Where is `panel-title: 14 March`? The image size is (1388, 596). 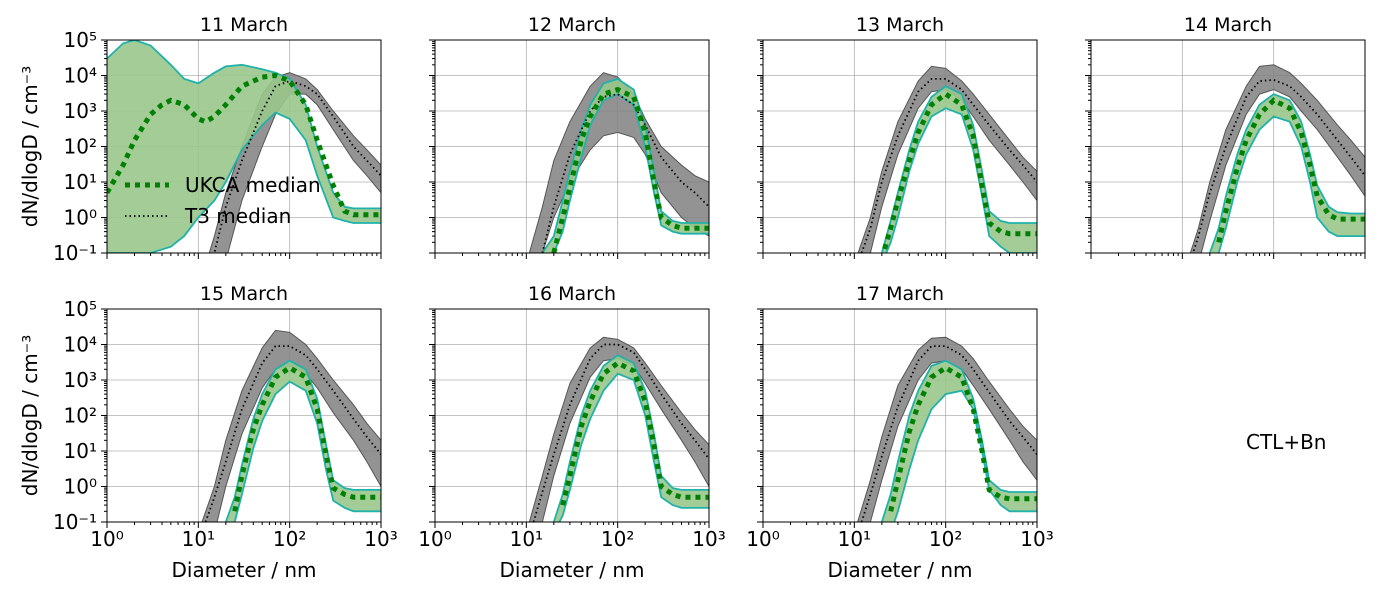
panel-title: 14 March is located at coordinates (1228, 25).